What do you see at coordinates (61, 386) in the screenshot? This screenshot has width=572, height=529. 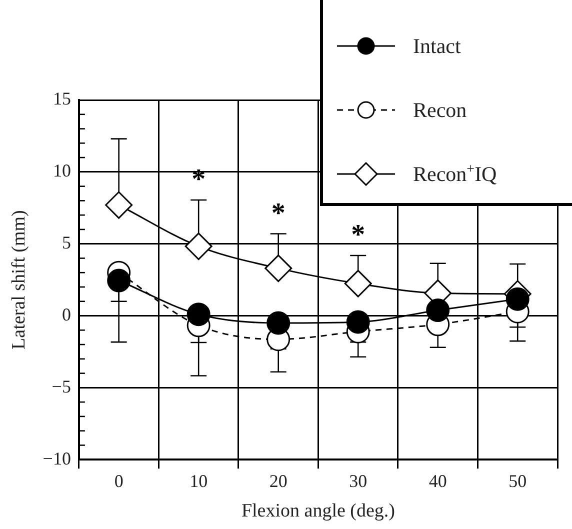 I see `y-tick-label: −5` at bounding box center [61, 386].